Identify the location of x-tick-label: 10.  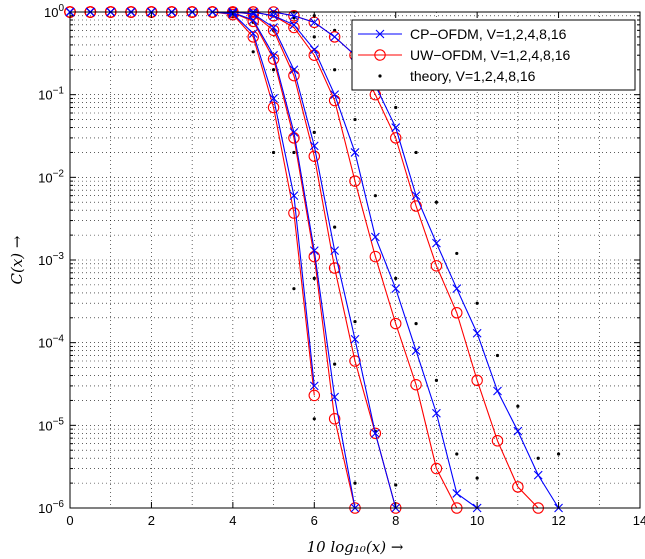
(477, 520).